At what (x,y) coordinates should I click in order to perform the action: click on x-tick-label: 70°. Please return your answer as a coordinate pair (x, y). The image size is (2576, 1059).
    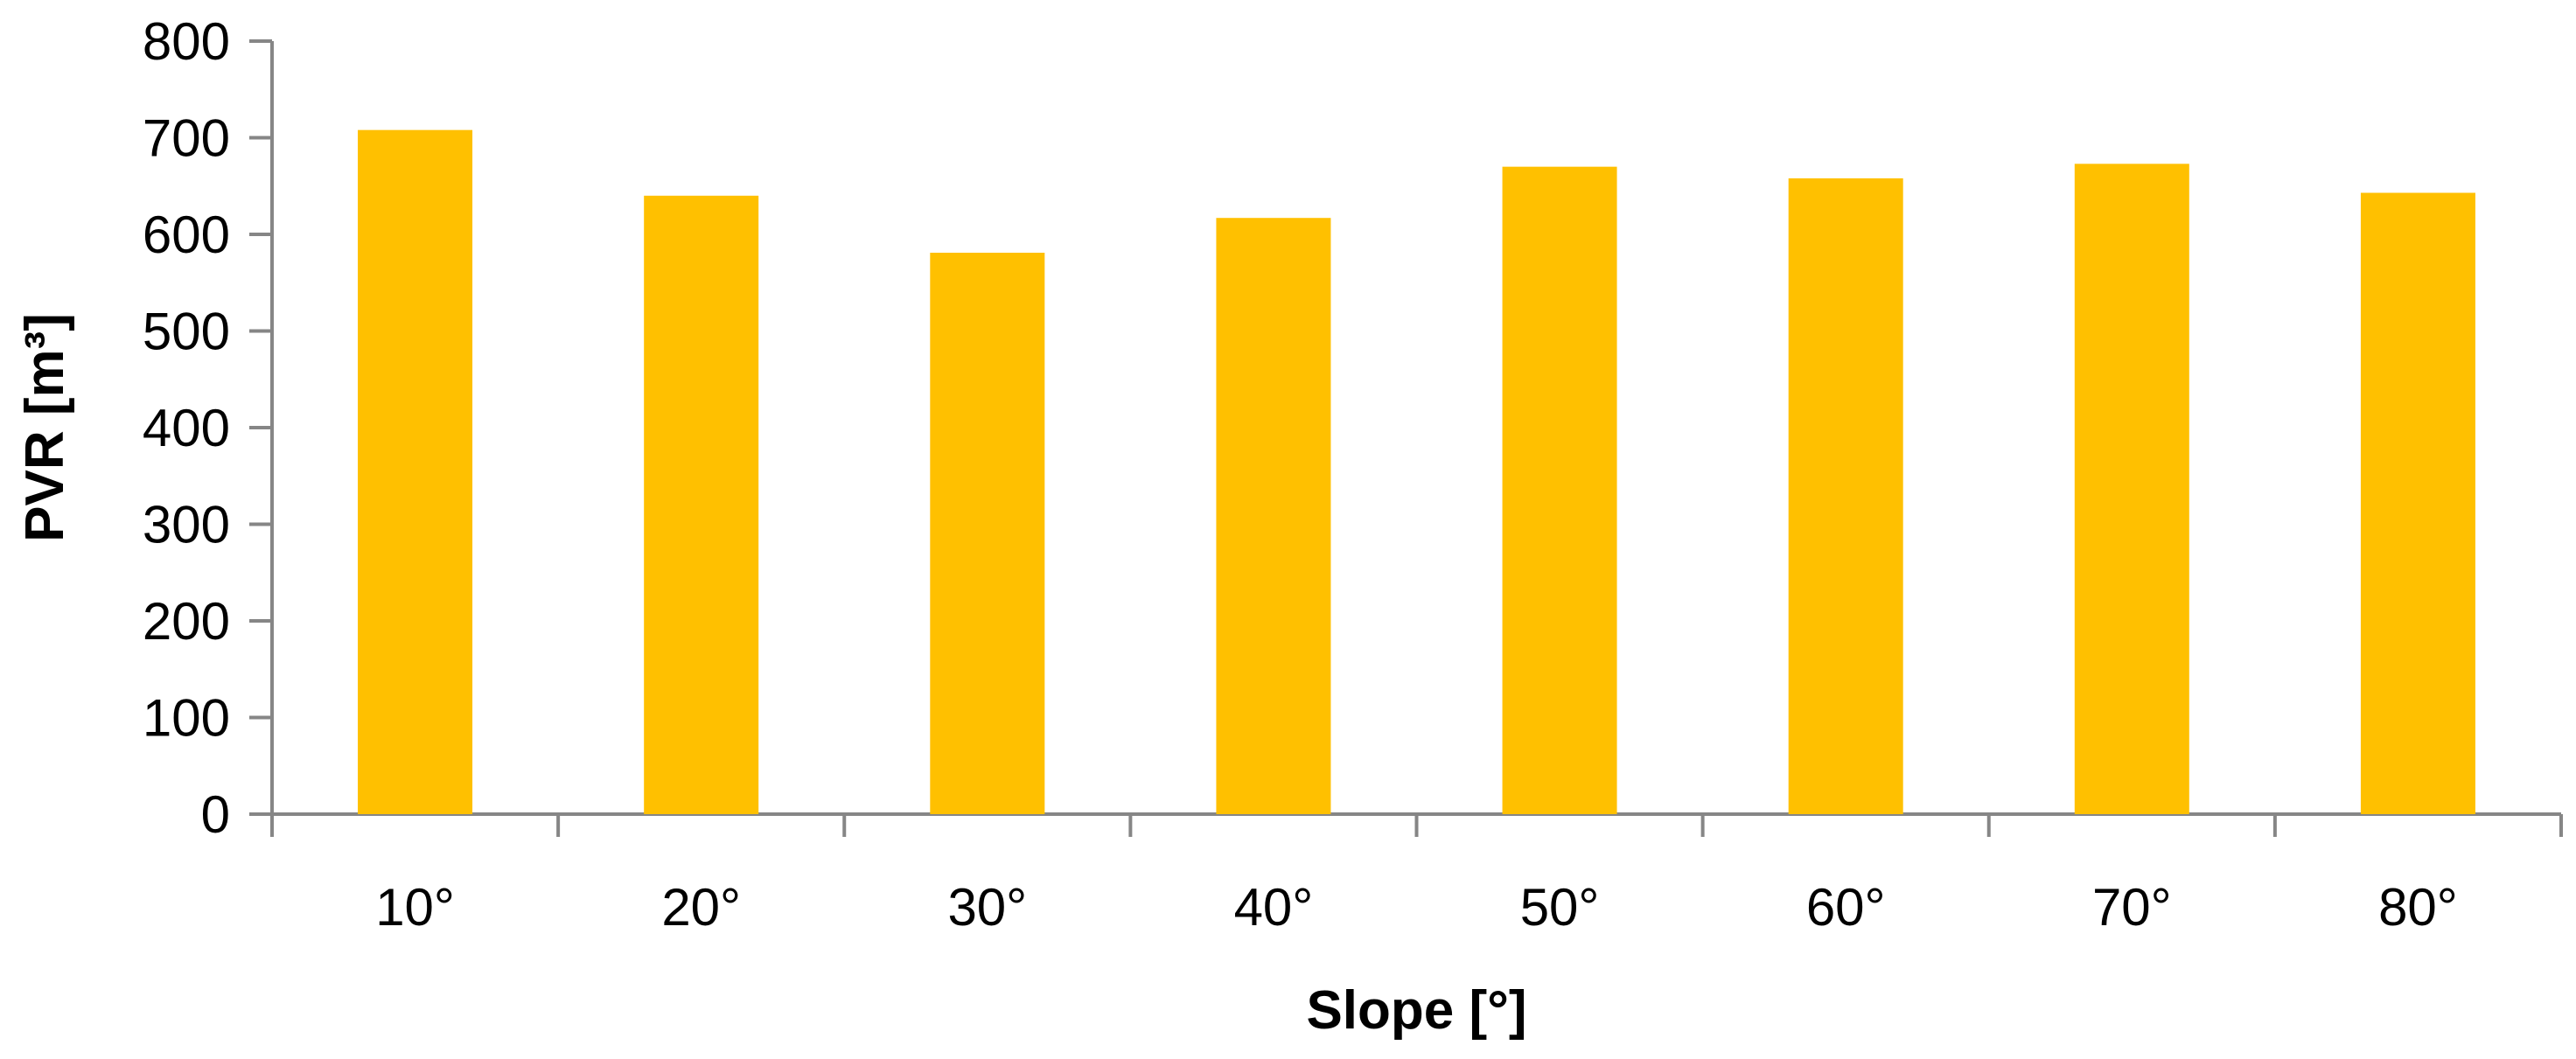
    Looking at the image, I should click on (2132, 908).